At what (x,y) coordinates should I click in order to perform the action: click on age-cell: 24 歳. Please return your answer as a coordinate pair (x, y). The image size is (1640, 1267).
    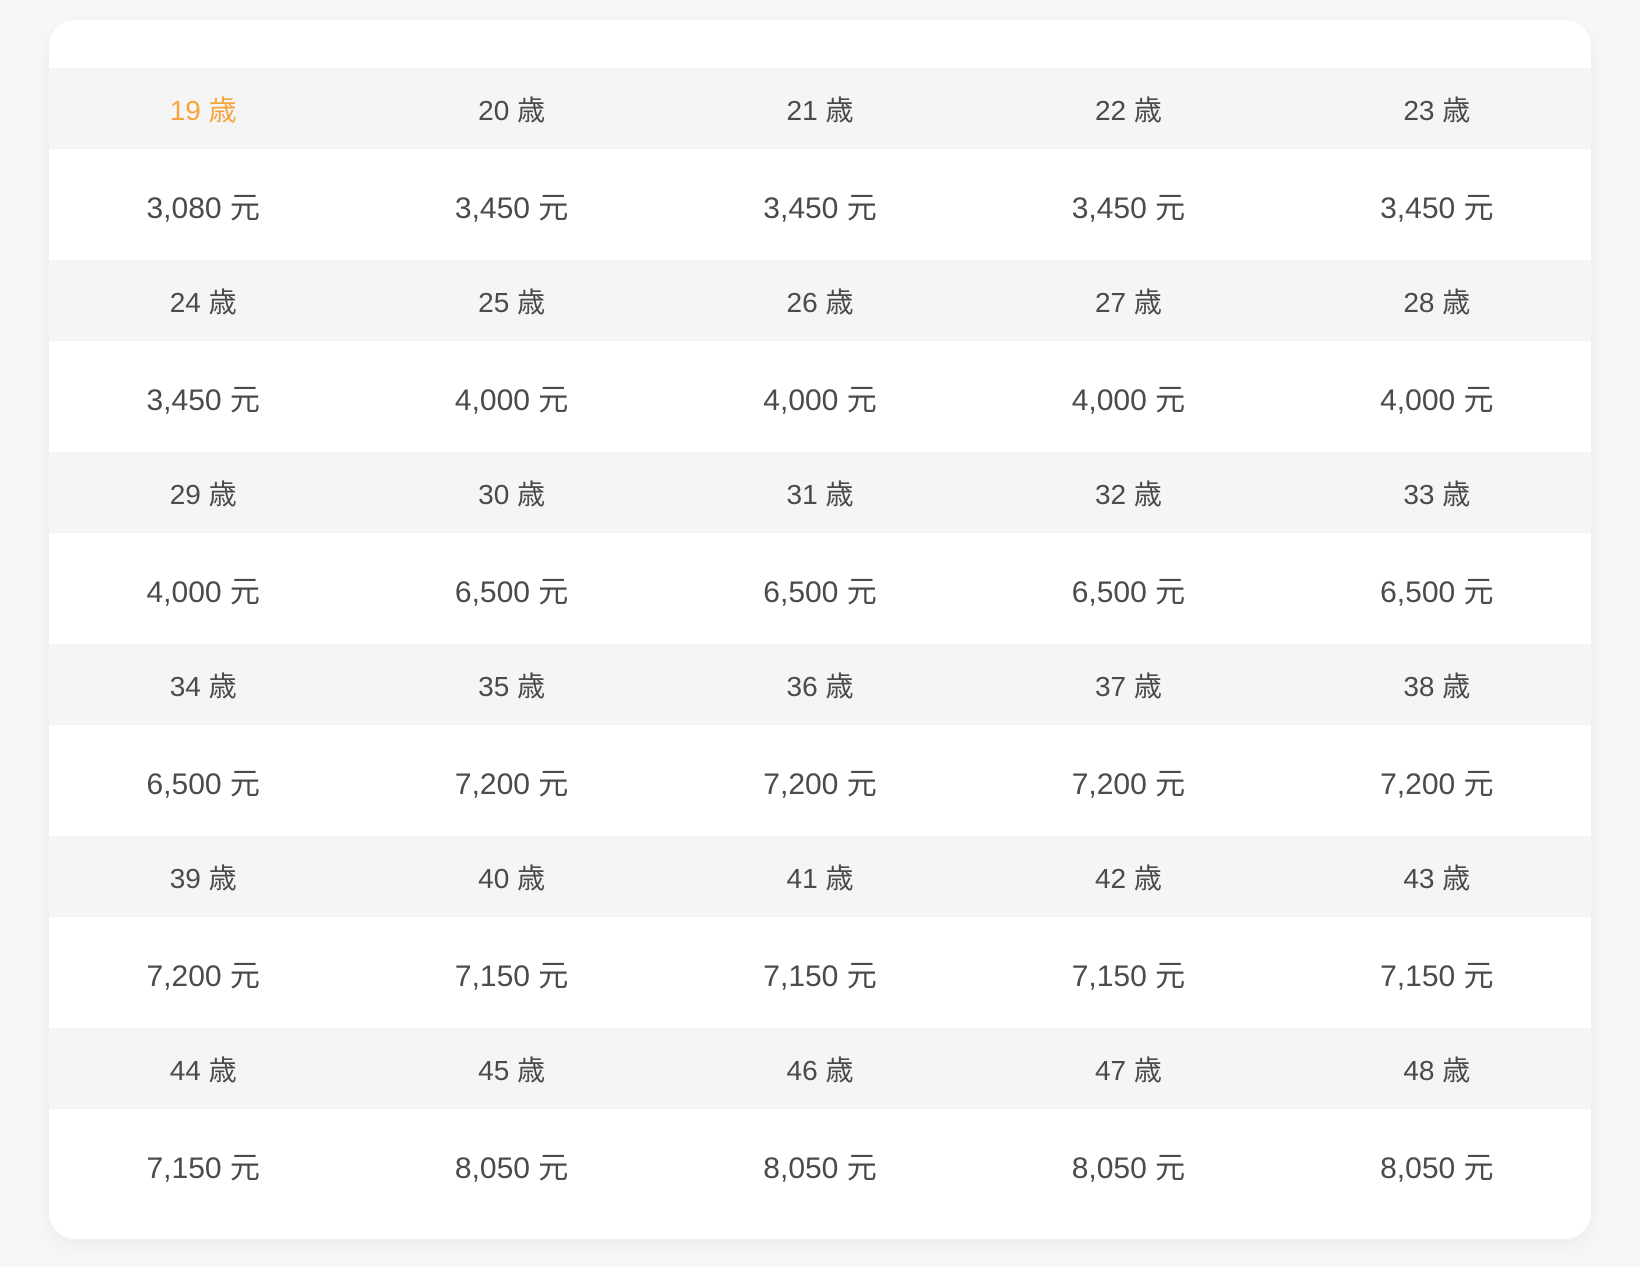
    Looking at the image, I should click on (203, 302).